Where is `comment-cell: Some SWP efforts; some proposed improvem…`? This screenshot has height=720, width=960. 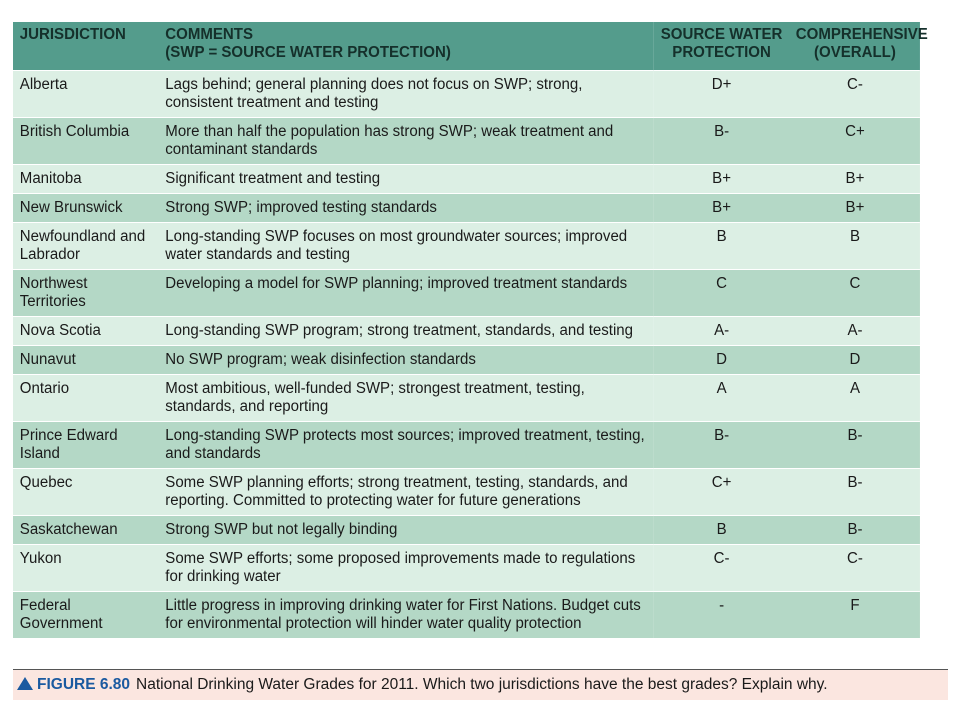 comment-cell: Some SWP efforts; some proposed improvem… is located at coordinates (406, 568).